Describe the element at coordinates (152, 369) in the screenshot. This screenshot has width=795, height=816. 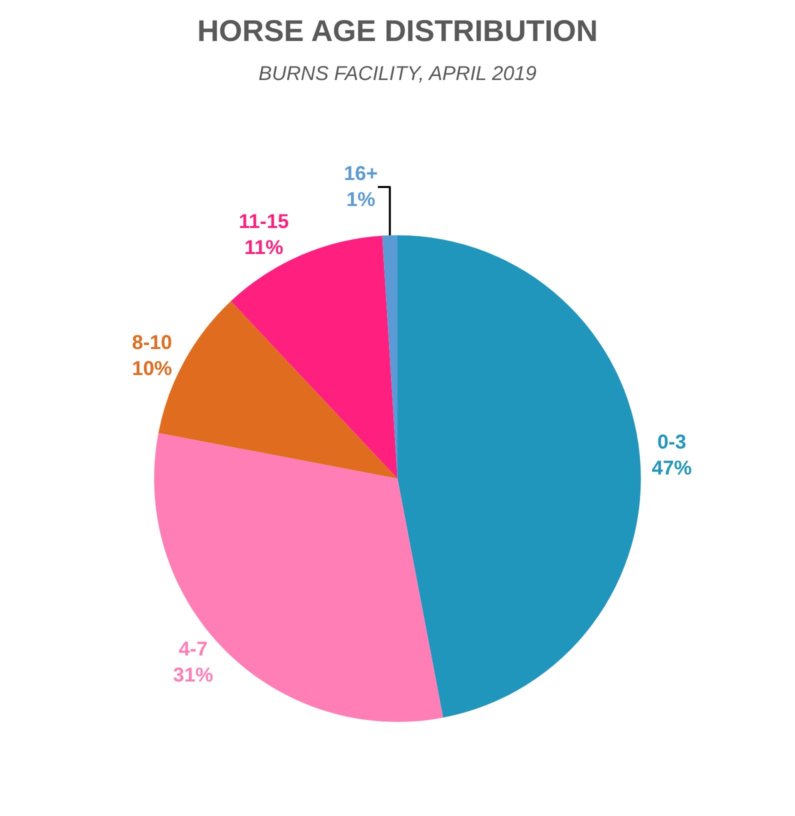
I see `data-label: 10%` at that location.